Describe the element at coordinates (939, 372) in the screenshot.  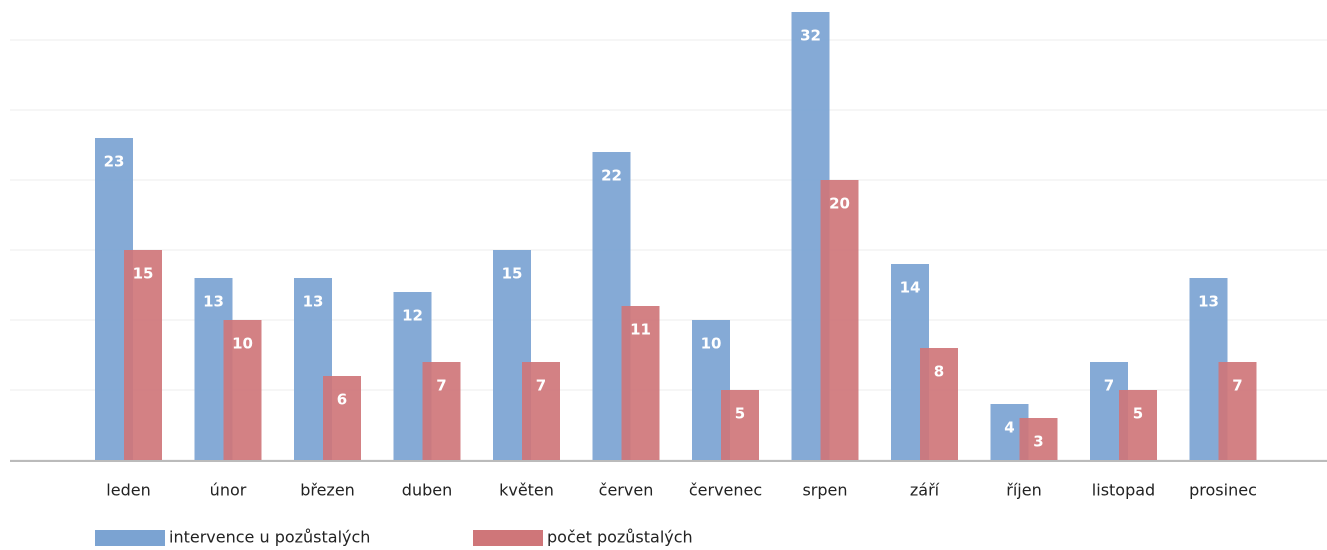
I see `data-label: 8` at that location.